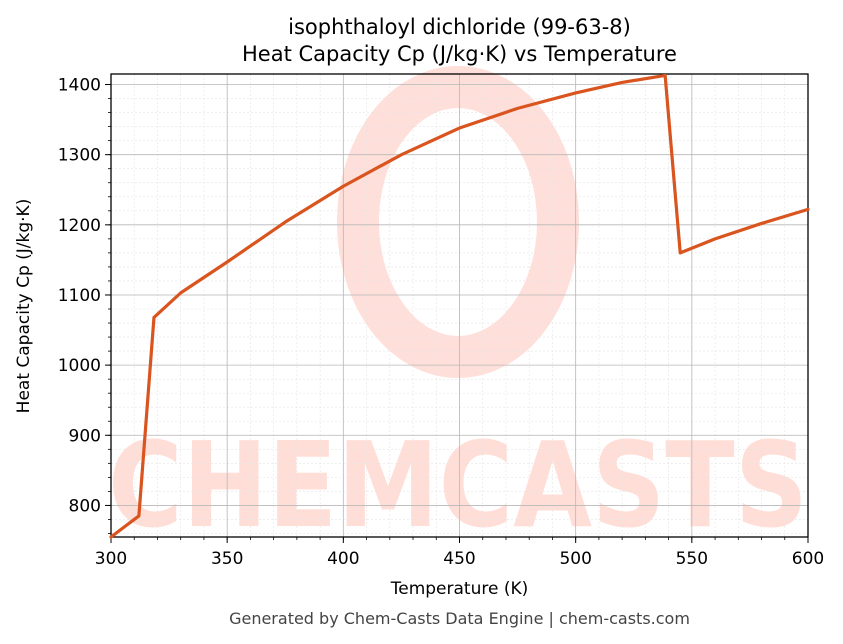  Describe the element at coordinates (459, 54) in the screenshot. I see `chart-title-line2: Heat Capacity Cp (J/kg·K) vs Temperature` at that location.